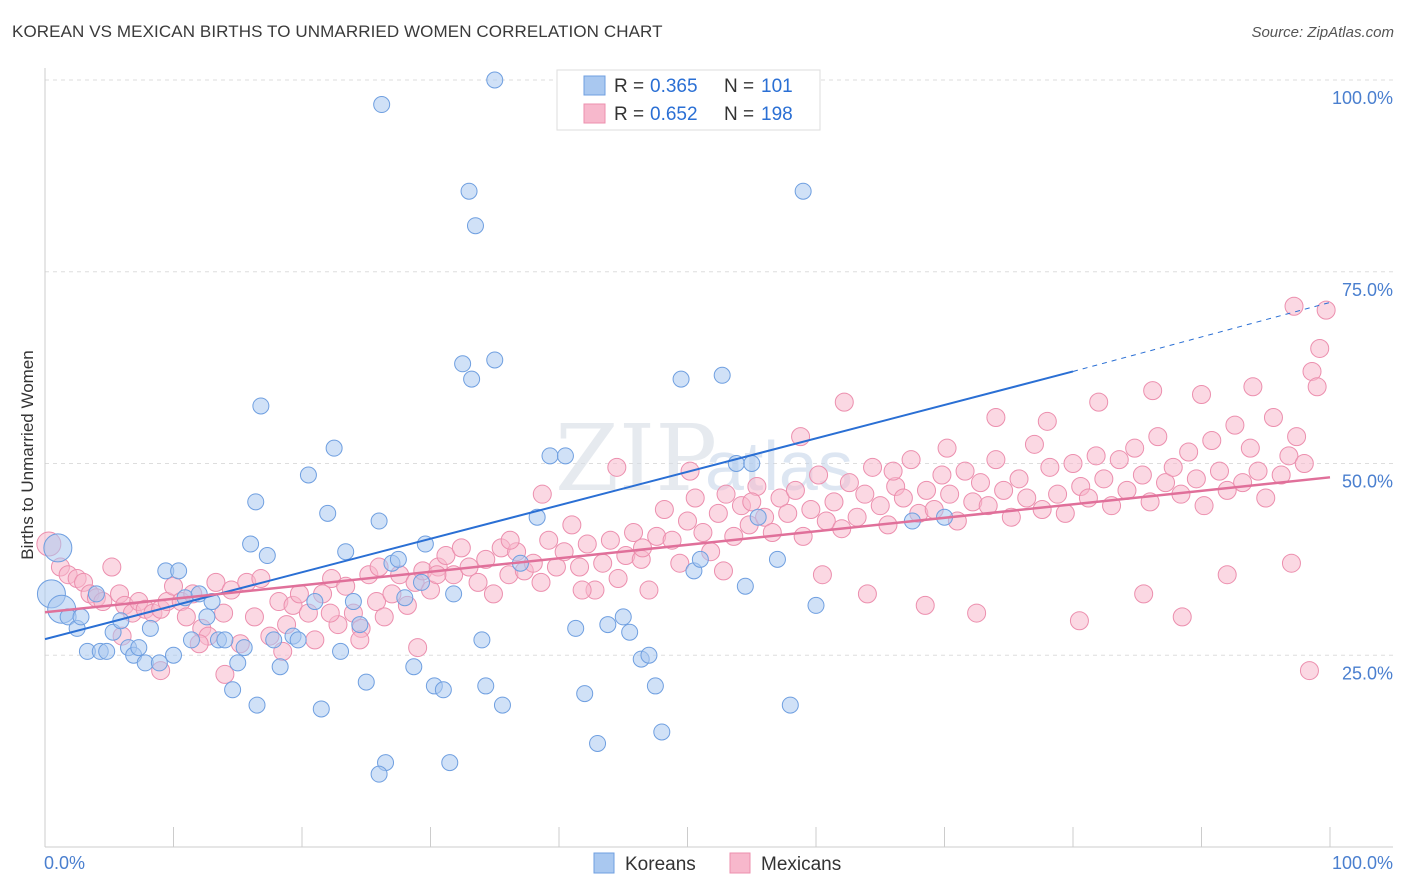 Image resolution: width=1406 pixels, height=892 pixels. Describe the element at coordinates (1322, 32) in the screenshot. I see `chart-source: Source: ZipAtlas.com` at that location.